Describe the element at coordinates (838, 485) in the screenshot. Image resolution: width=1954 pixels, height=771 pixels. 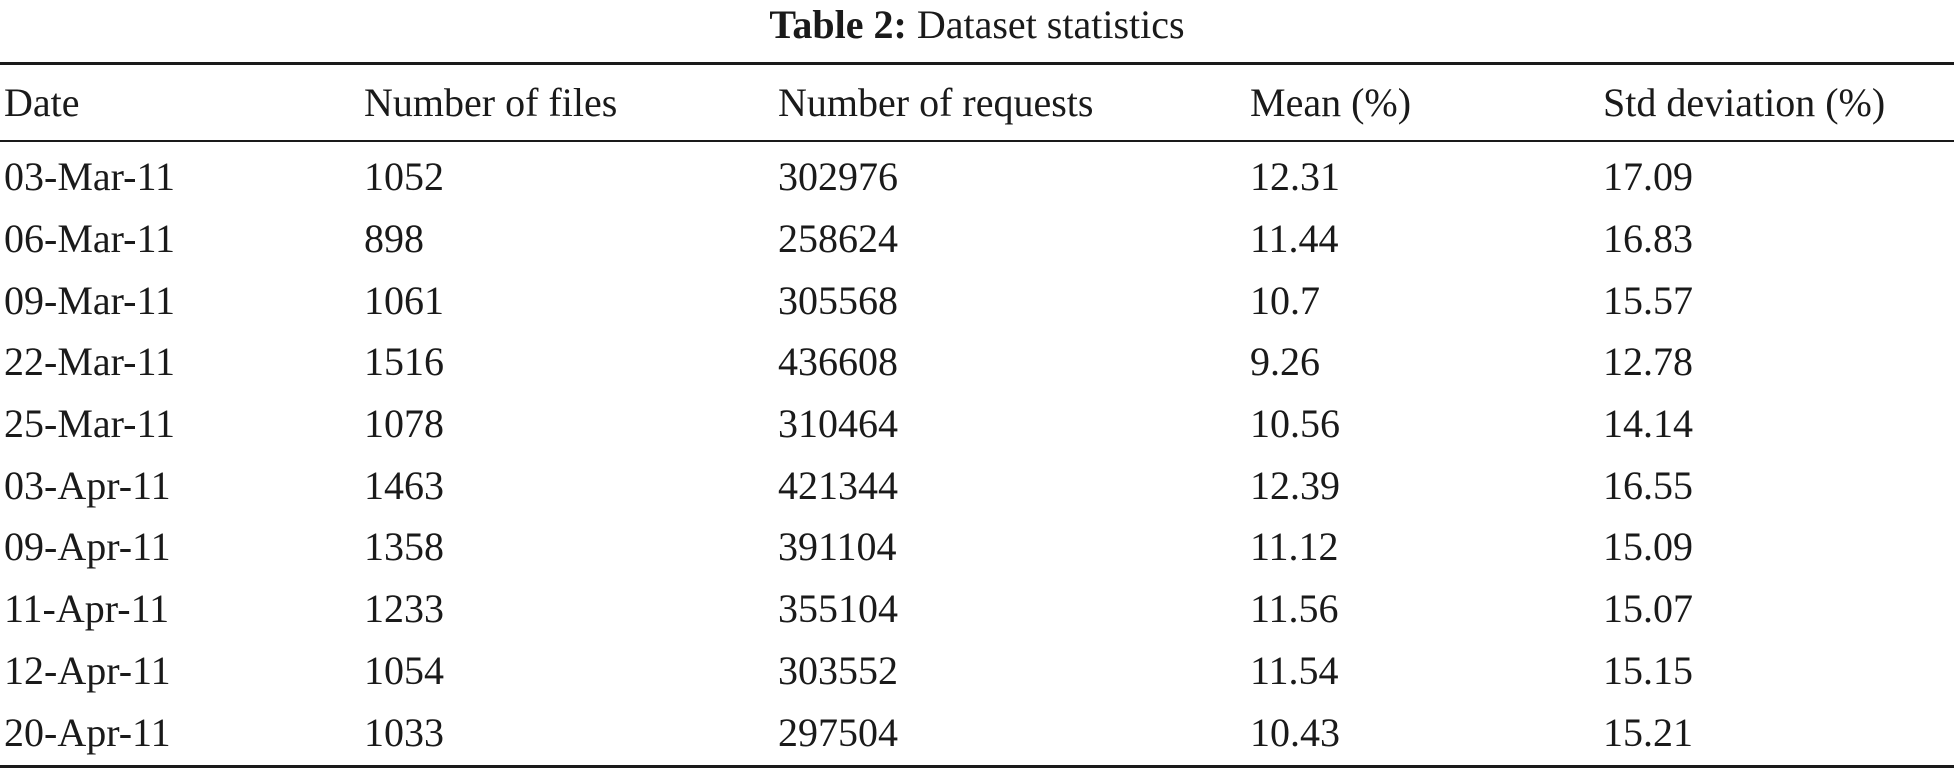
I see `cell-number-of-requests: 421344` at that location.